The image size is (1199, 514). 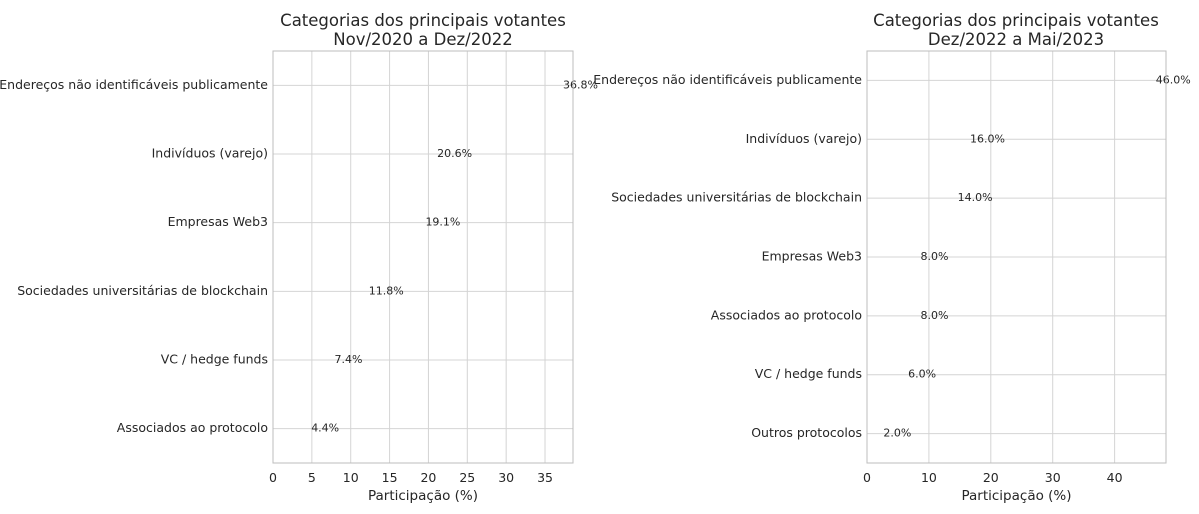 What do you see at coordinates (1115, 477) in the screenshot?
I see `x-tick-label: 40` at bounding box center [1115, 477].